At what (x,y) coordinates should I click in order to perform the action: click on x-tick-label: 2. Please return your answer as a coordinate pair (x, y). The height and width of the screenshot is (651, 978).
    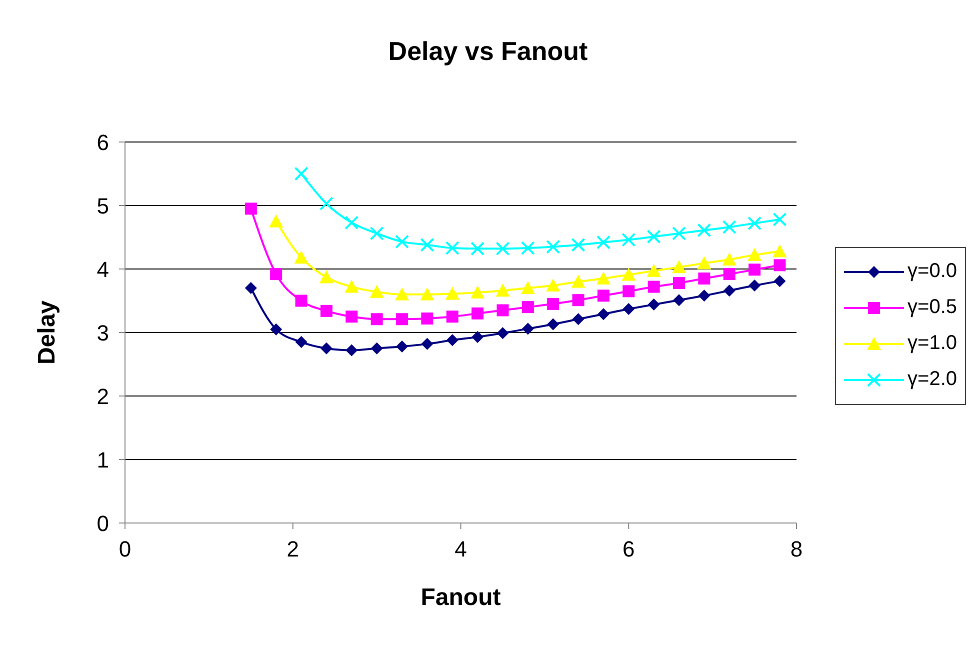
    Looking at the image, I should click on (293, 549).